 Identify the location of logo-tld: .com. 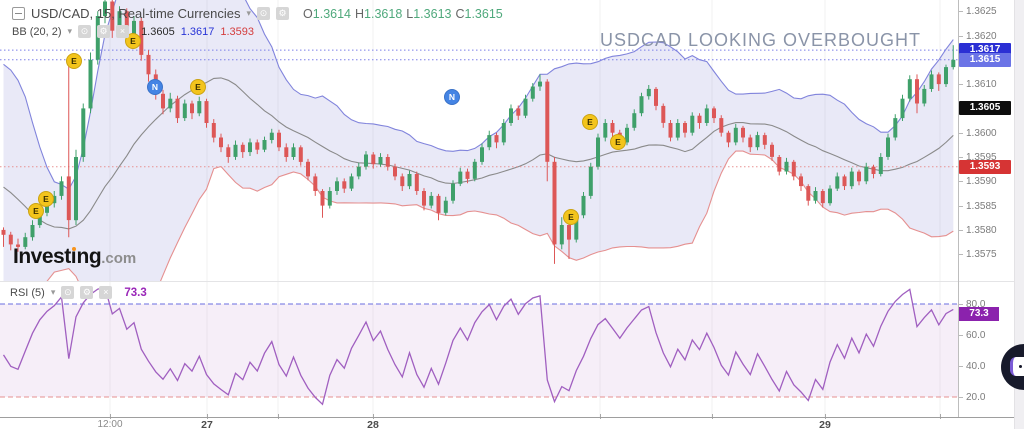
(119, 258).